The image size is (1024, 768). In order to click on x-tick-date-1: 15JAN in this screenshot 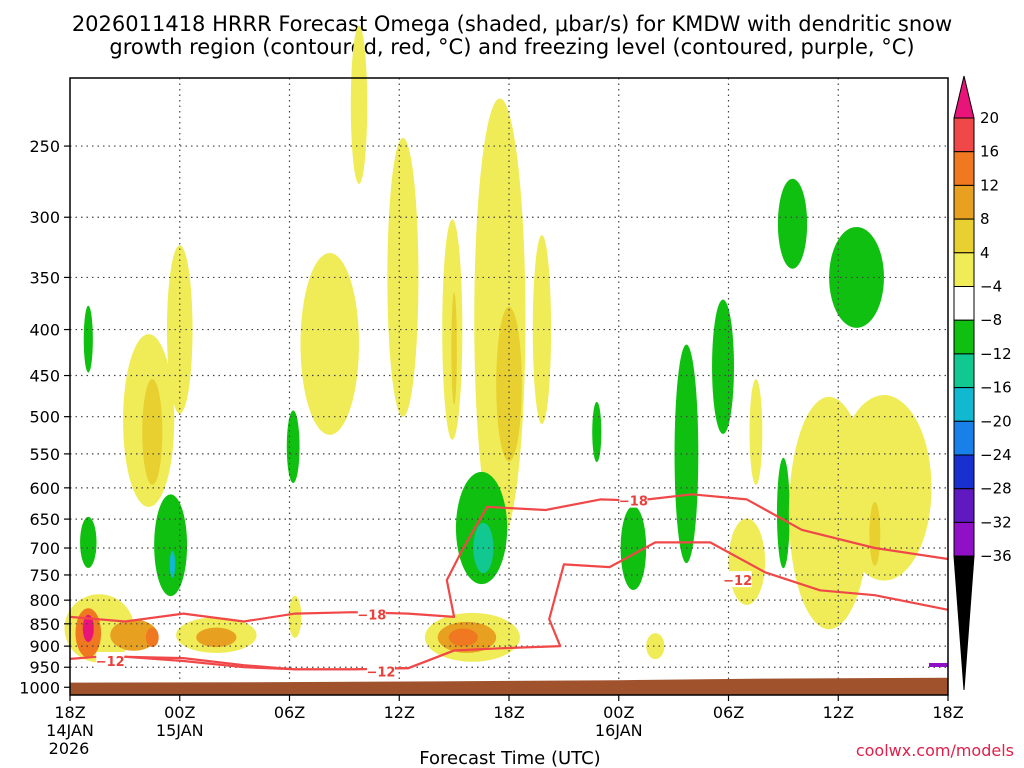, I will do `click(180, 730)`.